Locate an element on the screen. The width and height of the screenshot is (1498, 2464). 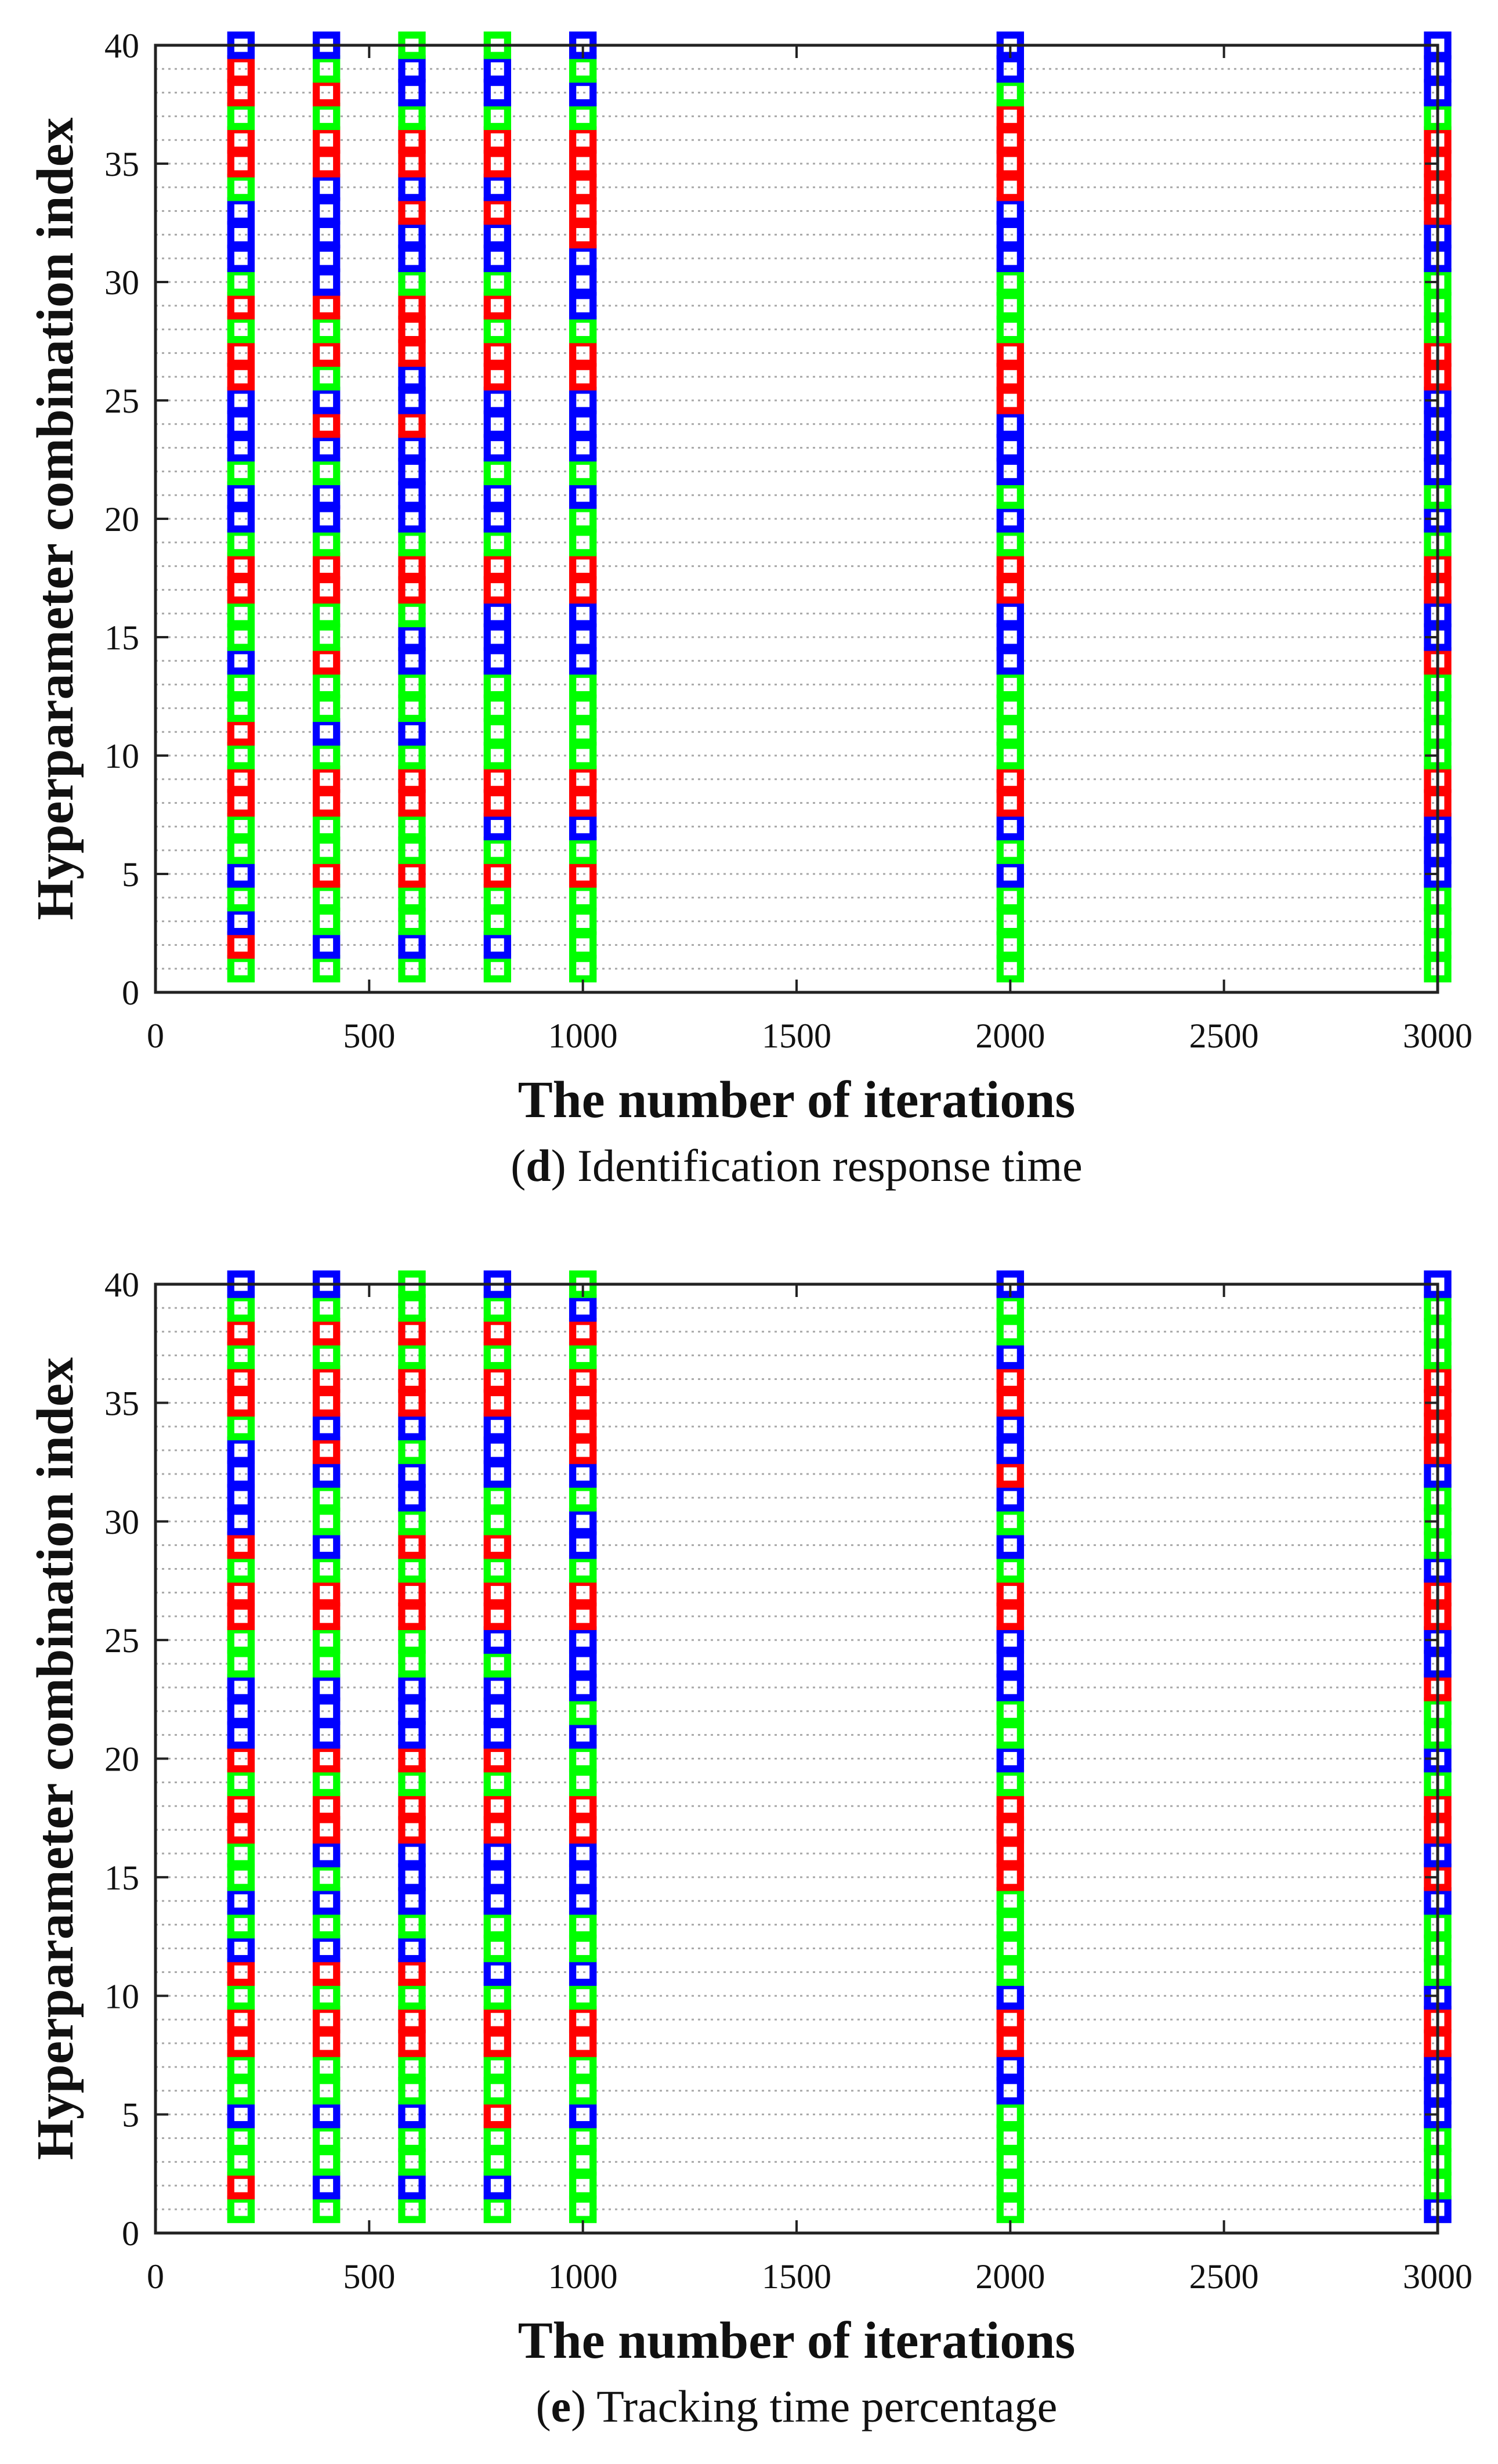
caption-text: Tracking time percentage is located at coordinates (826, 2406).